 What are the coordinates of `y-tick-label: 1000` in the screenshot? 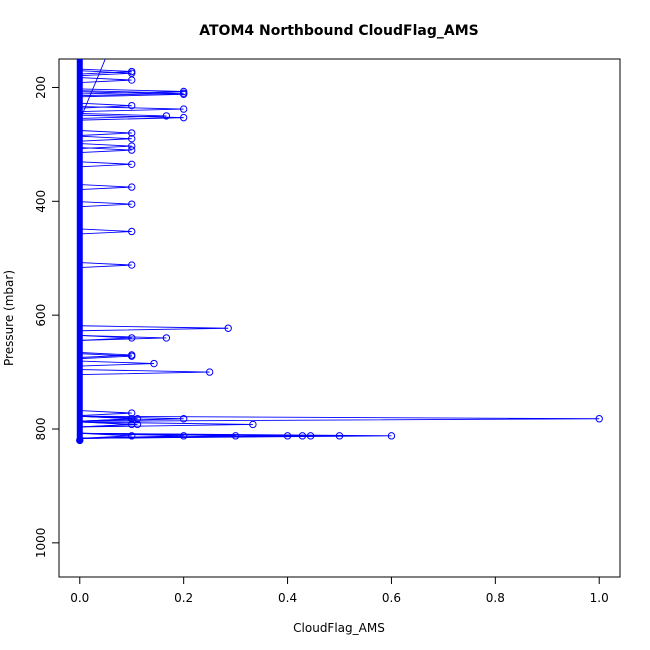 It's located at (41, 543).